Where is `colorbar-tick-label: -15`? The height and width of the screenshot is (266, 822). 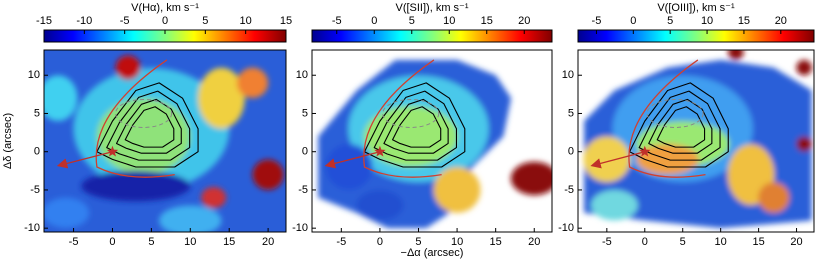 colorbar-tick-label: -15 is located at coordinates (44, 21).